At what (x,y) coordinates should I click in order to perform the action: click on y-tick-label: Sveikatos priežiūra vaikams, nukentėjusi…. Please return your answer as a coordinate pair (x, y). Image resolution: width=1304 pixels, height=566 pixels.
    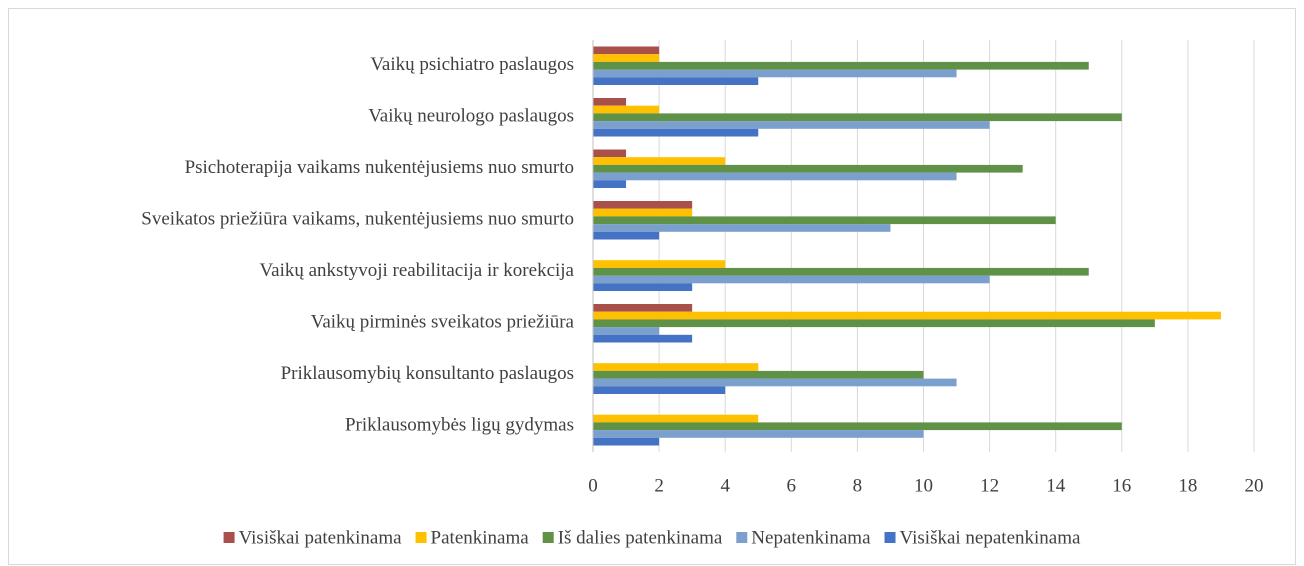
    Looking at the image, I should click on (357, 219).